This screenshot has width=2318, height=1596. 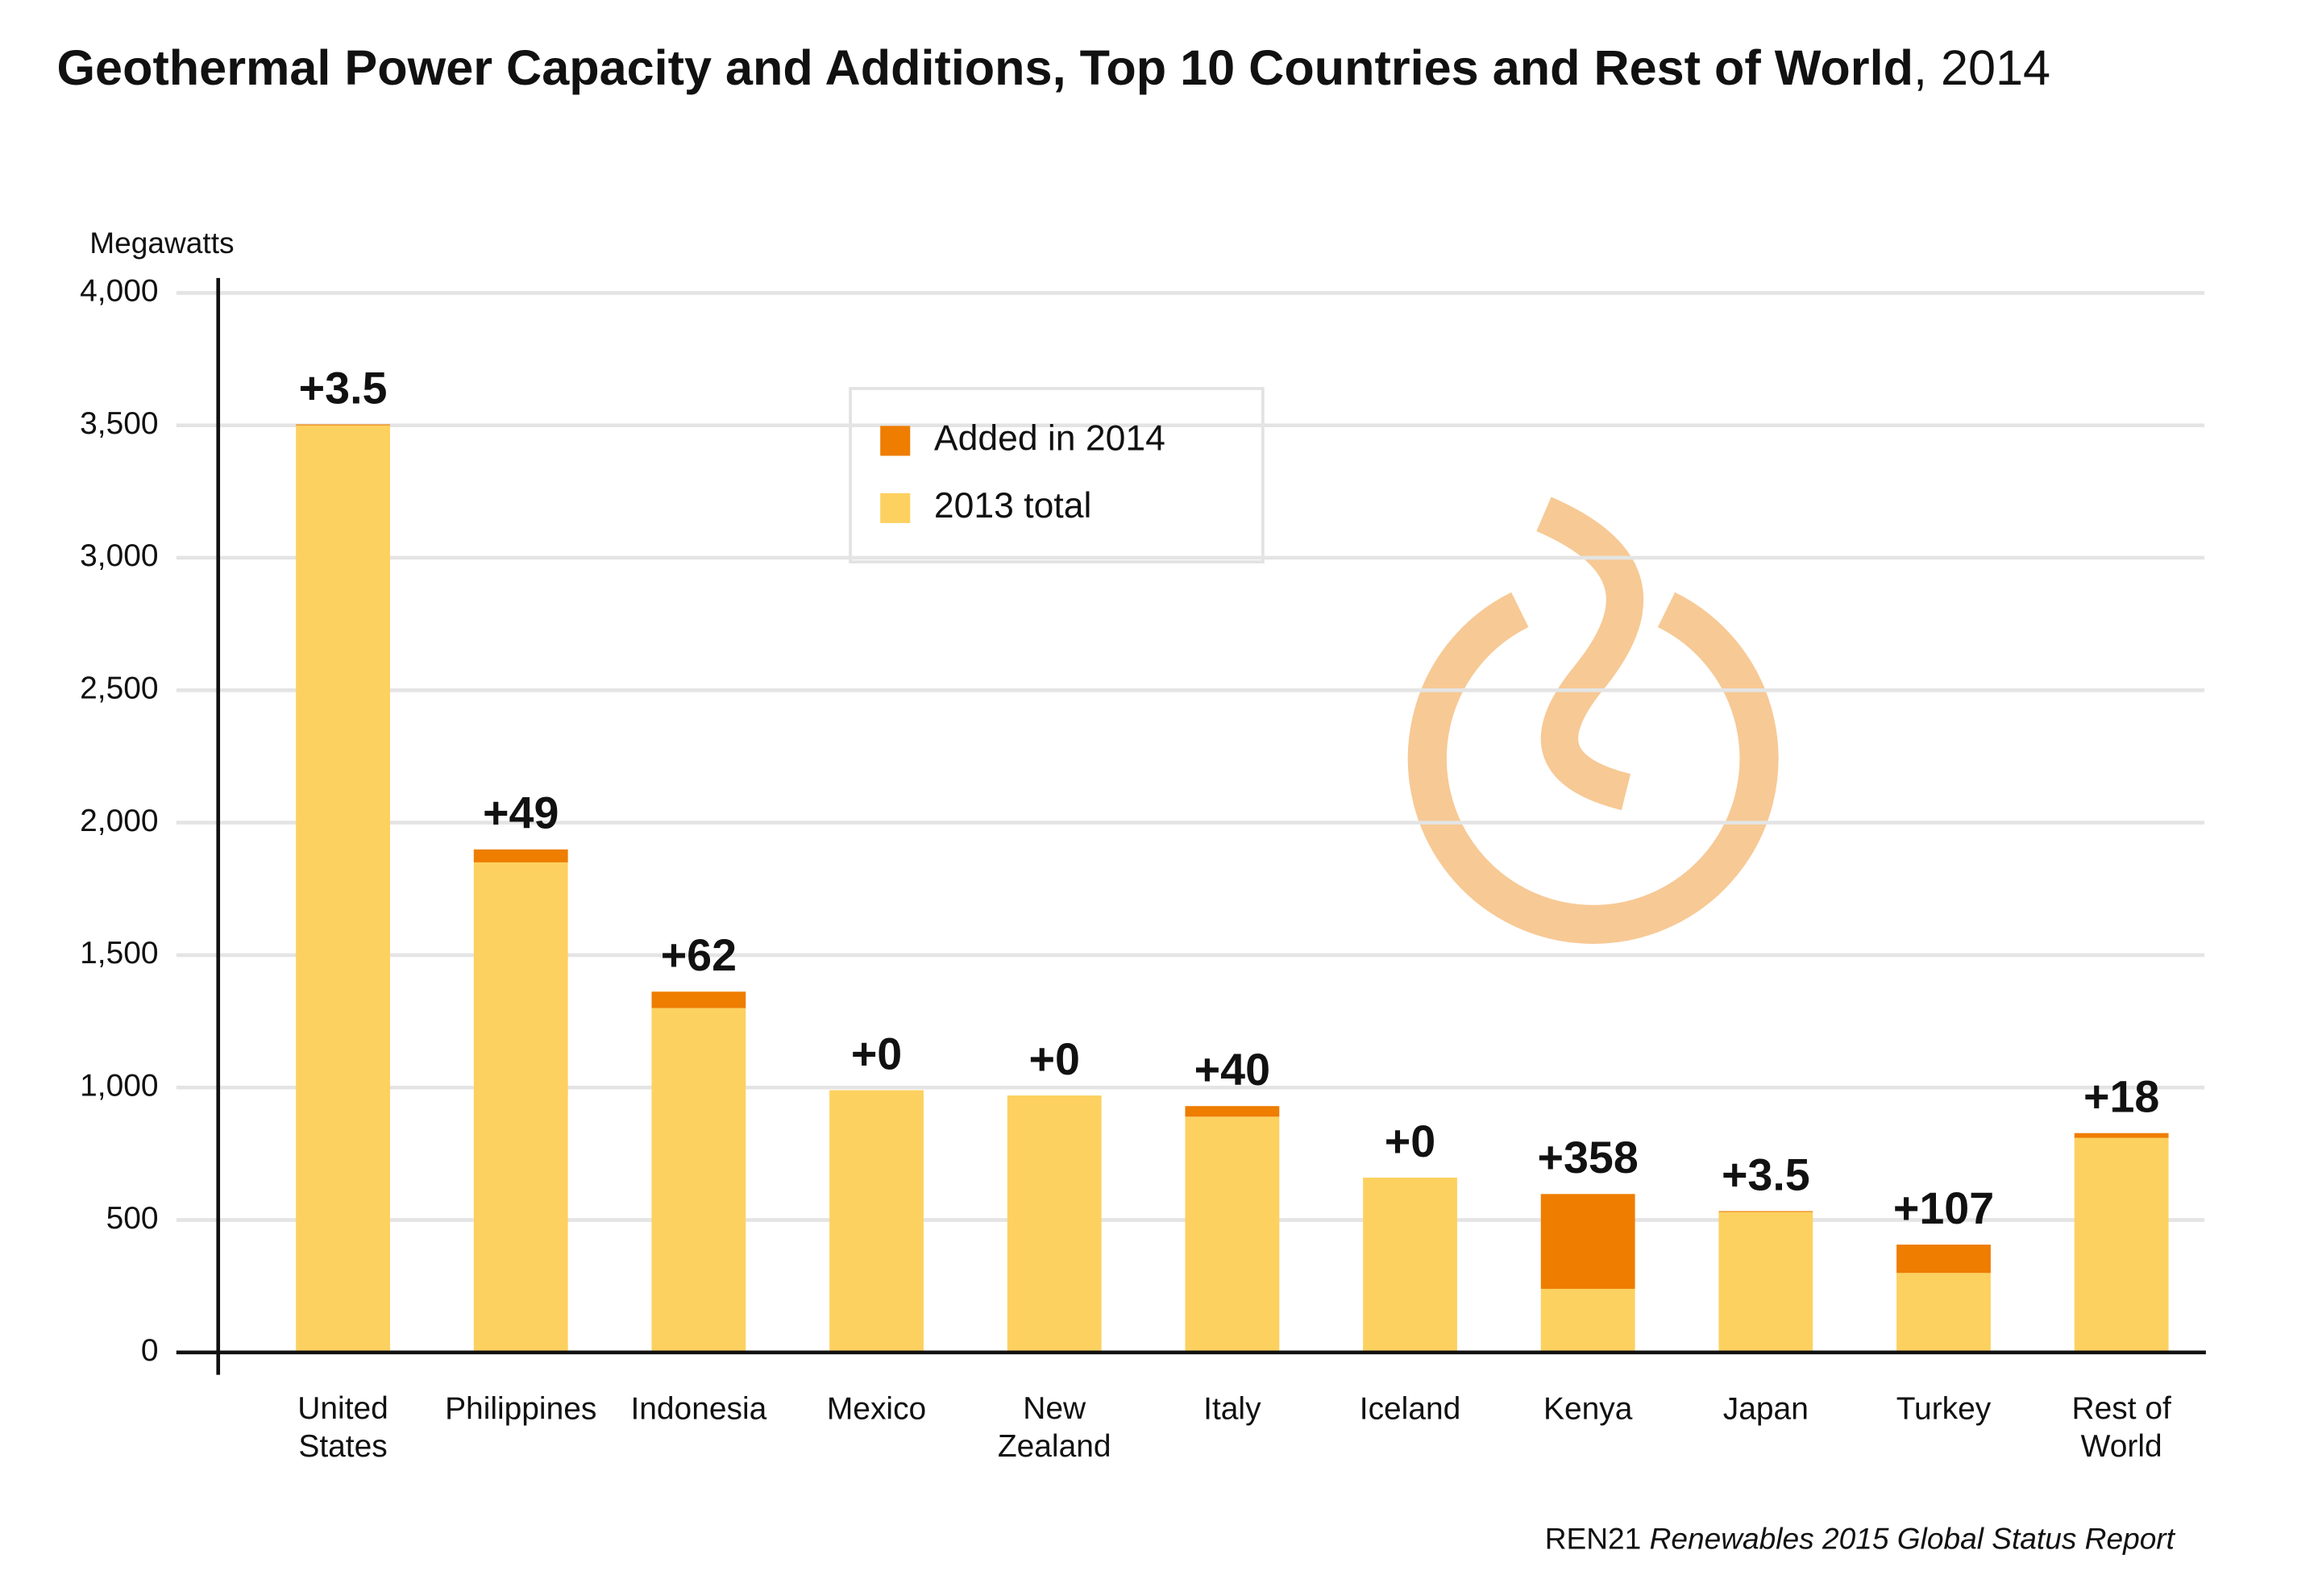 I want to click on y-tick-label: 0, so click(x=150, y=1350).